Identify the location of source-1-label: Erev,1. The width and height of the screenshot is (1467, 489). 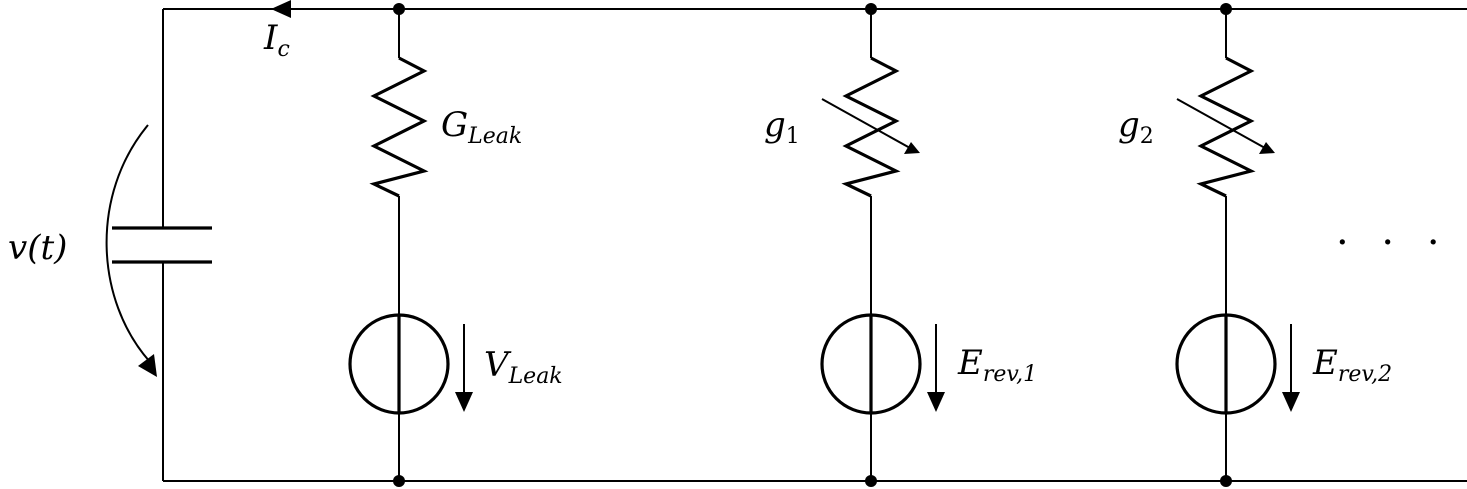
(997, 365).